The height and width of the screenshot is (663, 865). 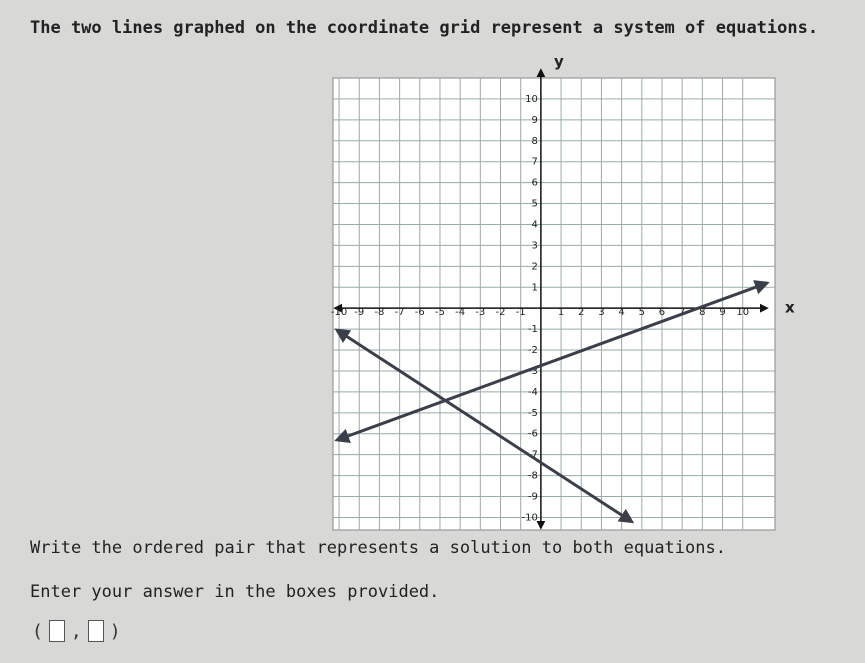 I want to click on y-tick-label: -2, so click(x=533, y=350).